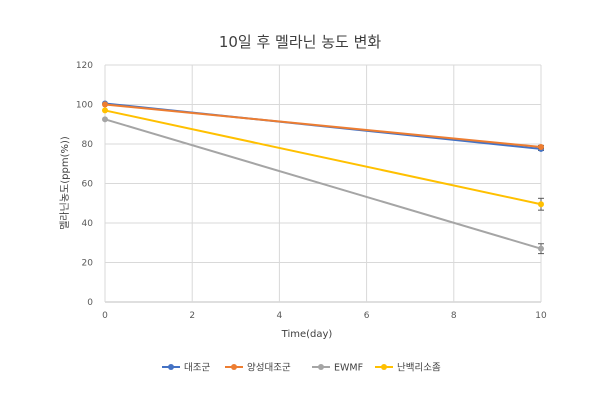 Image resolution: width=600 pixels, height=400 pixels. Describe the element at coordinates (88, 224) in the screenshot. I see `y-tick-label: 40` at that location.